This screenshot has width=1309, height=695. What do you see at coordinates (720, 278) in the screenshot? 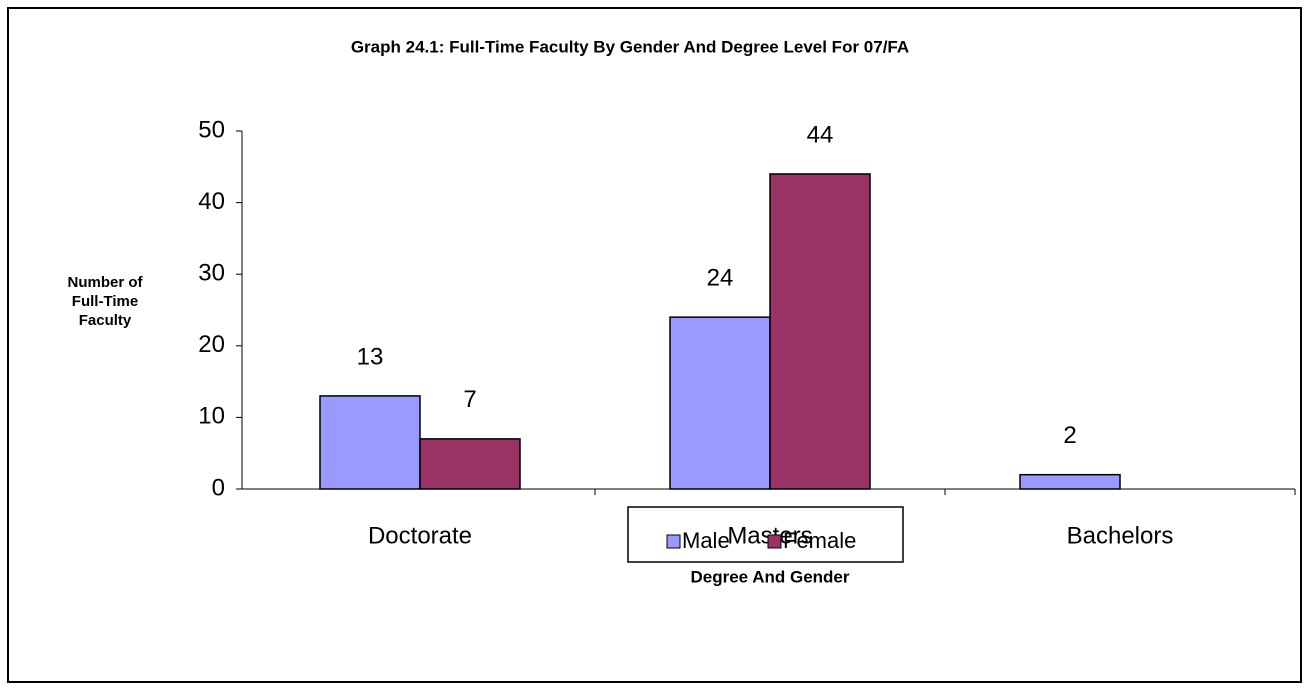
I see `data-label: 24` at bounding box center [720, 278].